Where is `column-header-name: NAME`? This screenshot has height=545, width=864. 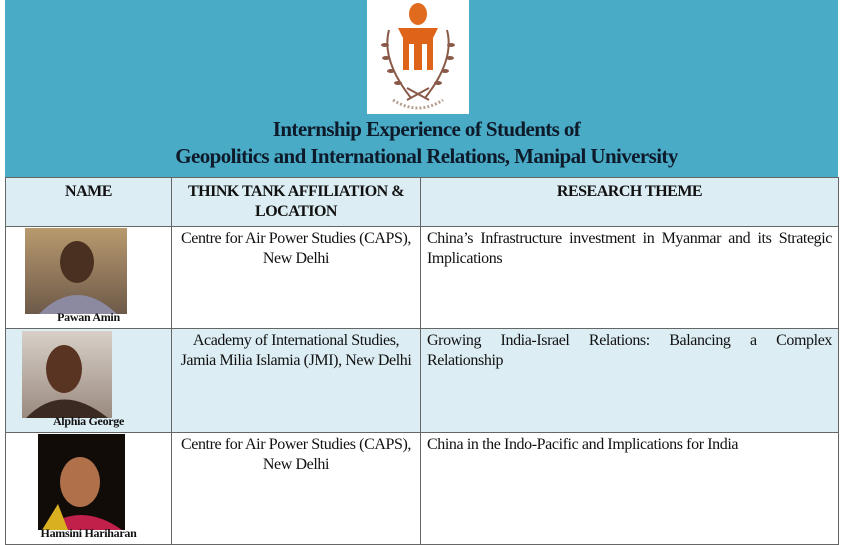 column-header-name: NAME is located at coordinates (88, 202).